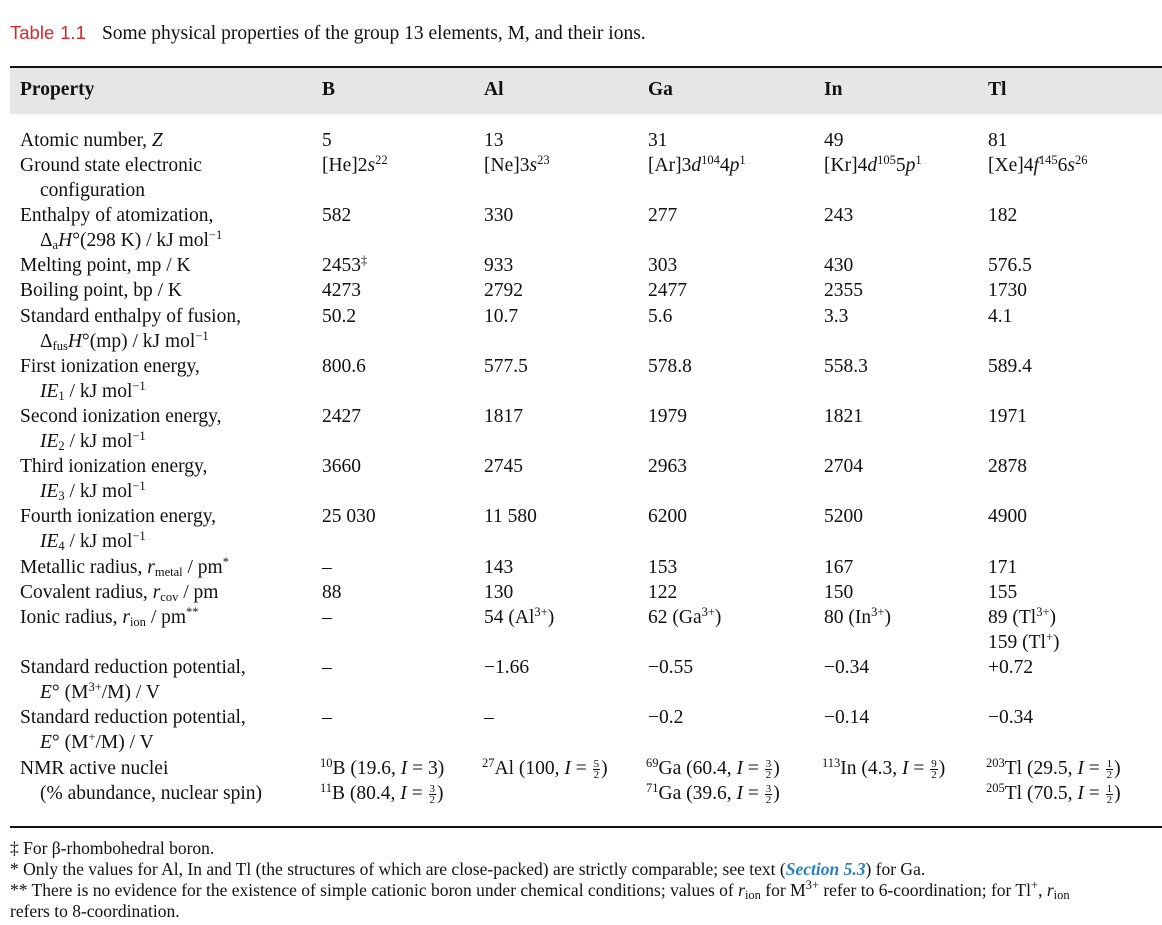 The image size is (1162, 925). What do you see at coordinates (667, 466) in the screenshot?
I see `value-ie3-ga: 2963` at bounding box center [667, 466].